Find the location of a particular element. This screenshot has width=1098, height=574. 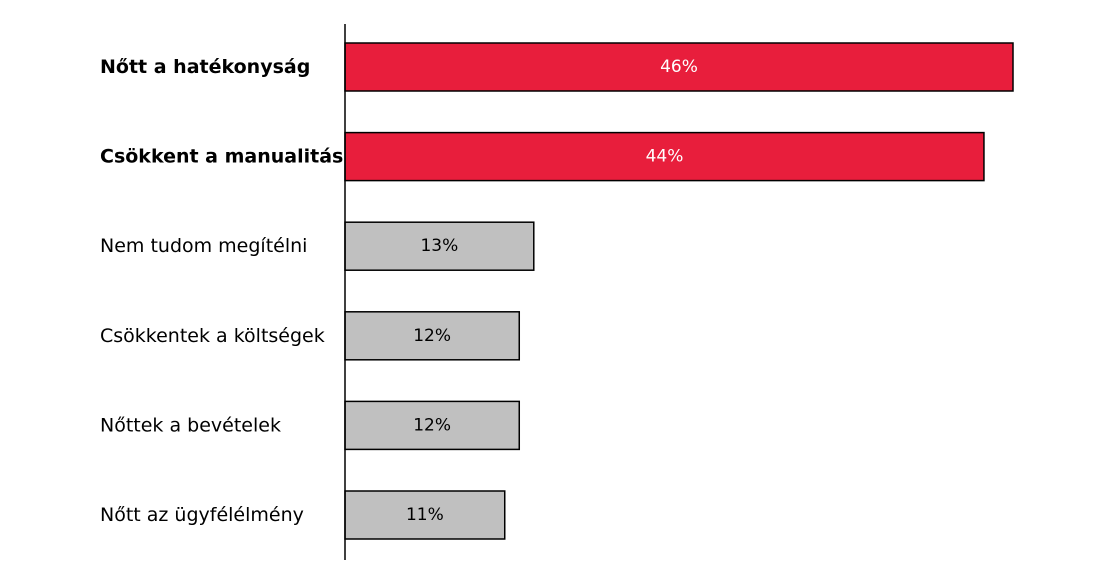

value-label-4: 12% is located at coordinates (432, 336).